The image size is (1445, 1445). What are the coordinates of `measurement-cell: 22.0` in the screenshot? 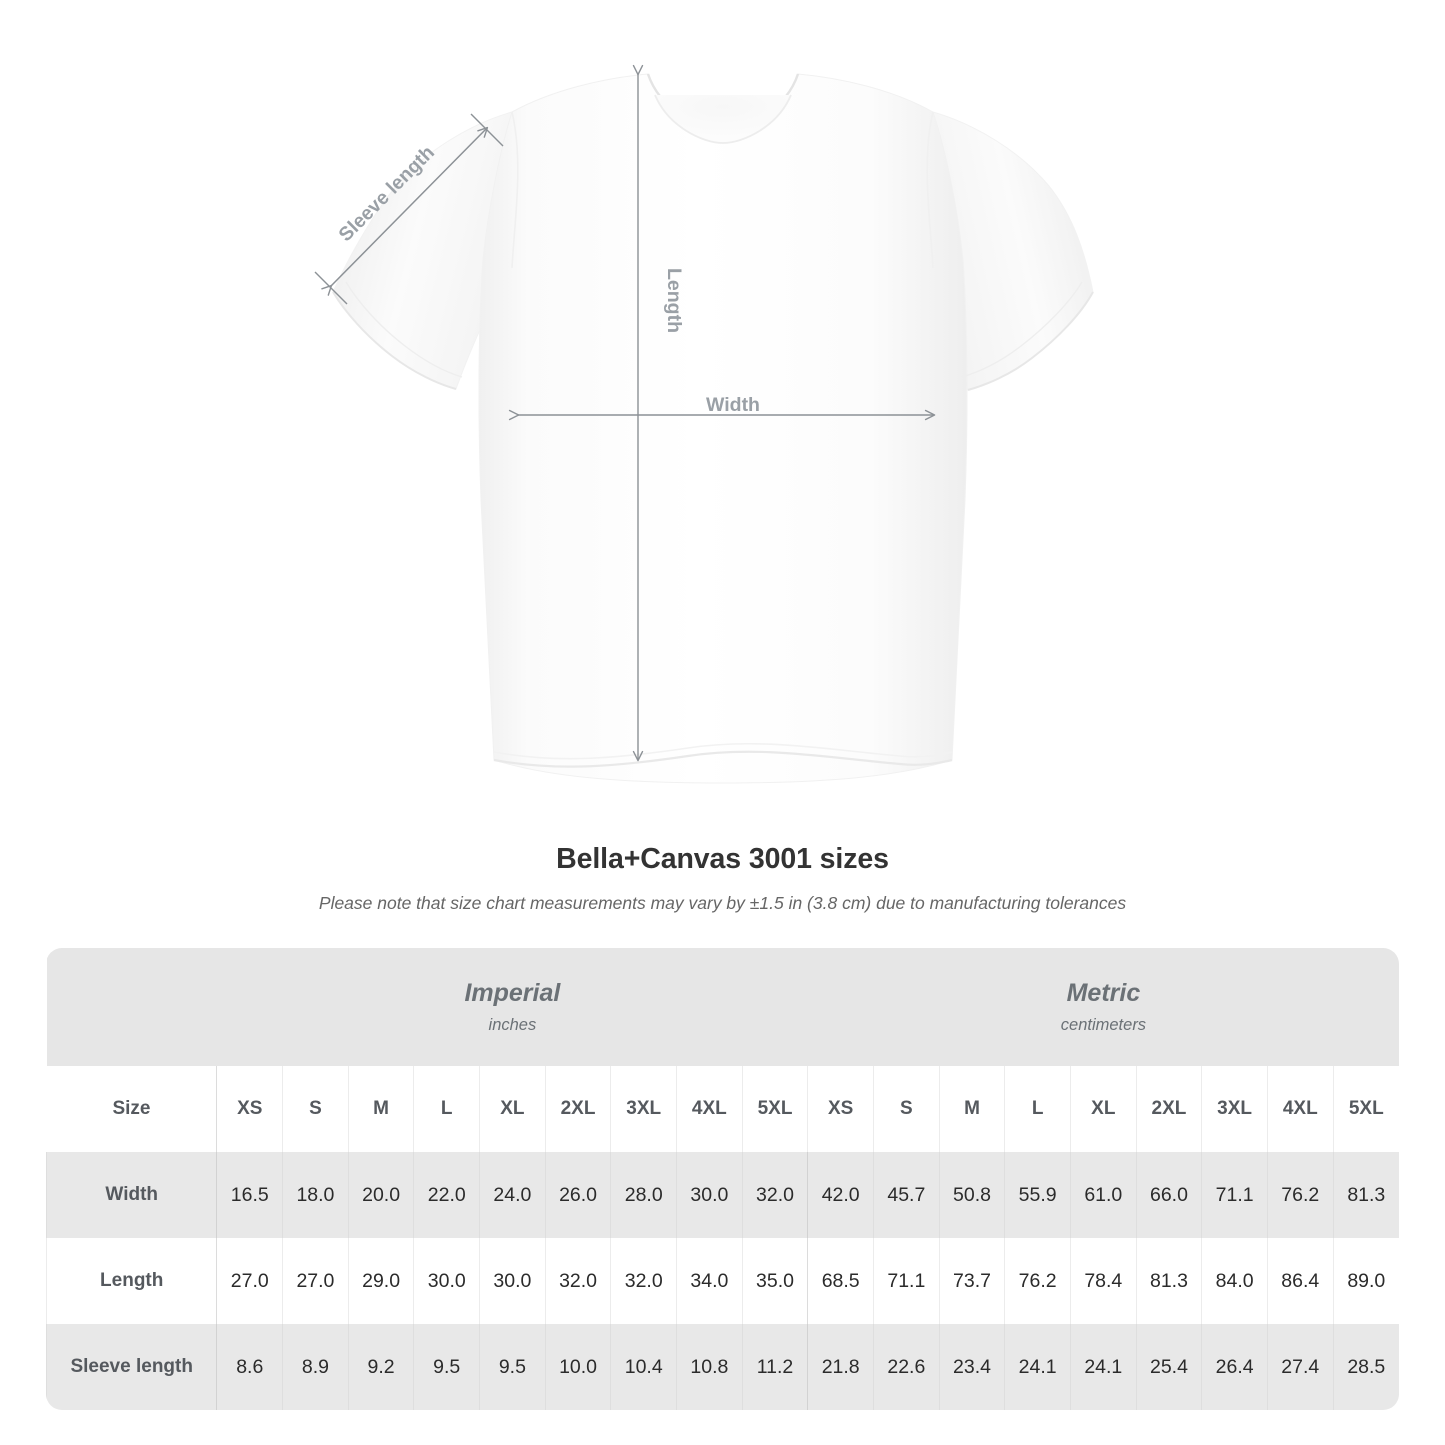 It's located at (446, 1195).